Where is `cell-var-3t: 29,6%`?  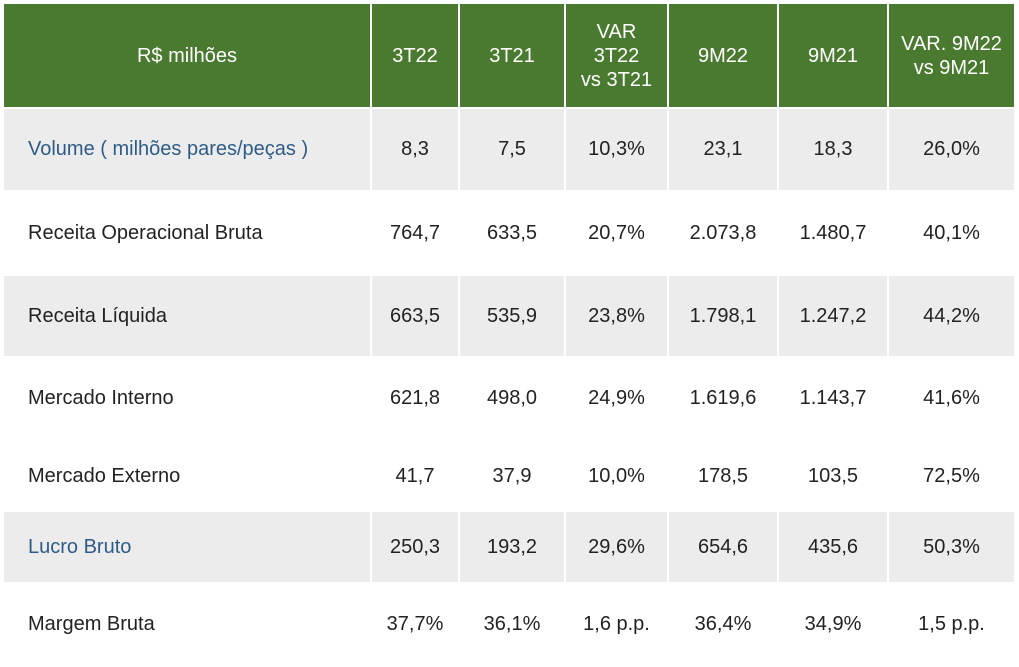
cell-var-3t: 29,6% is located at coordinates (617, 547).